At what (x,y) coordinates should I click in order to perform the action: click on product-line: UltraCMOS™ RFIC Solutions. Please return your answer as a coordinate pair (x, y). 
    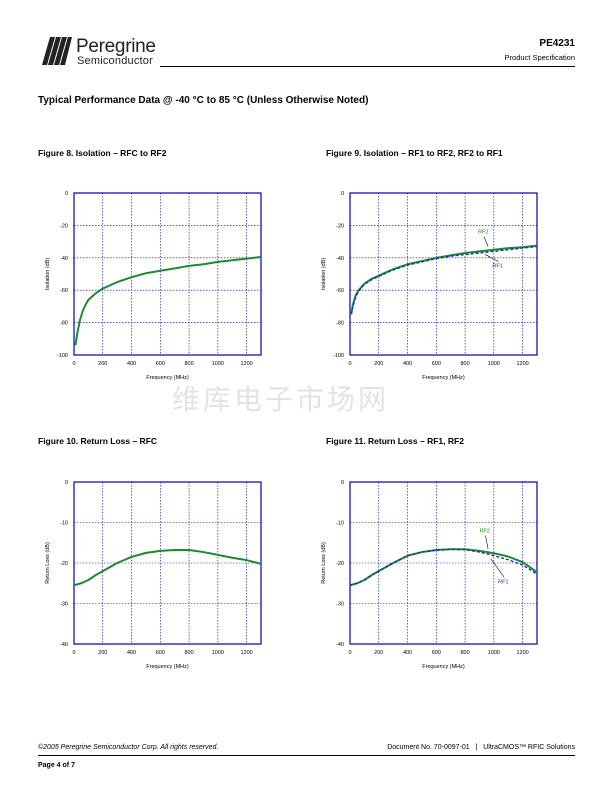
    Looking at the image, I should click on (529, 747).